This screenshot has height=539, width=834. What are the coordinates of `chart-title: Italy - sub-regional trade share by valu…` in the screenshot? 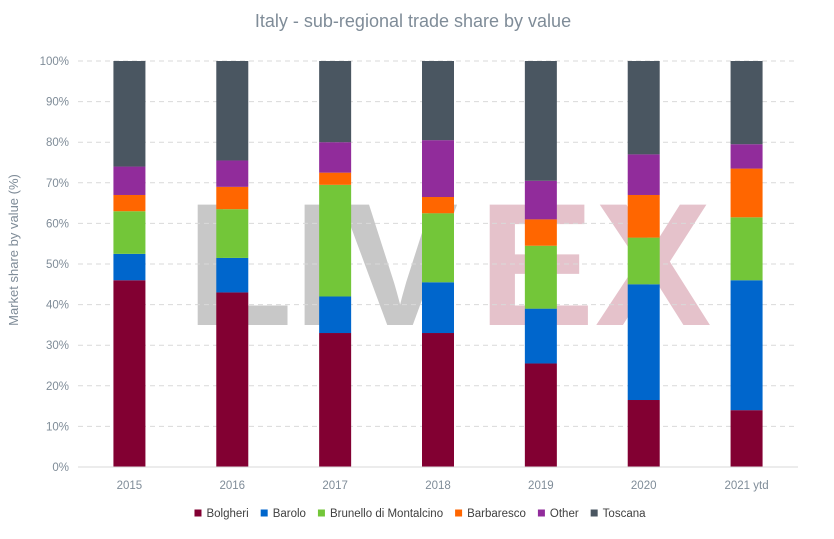 It's located at (413, 21).